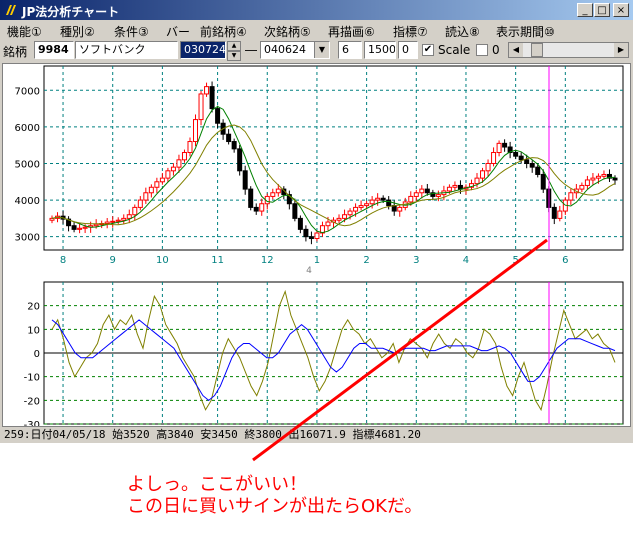 This screenshot has width=633, height=554. I want to click on menu-bar-item: バー, so click(178, 32).